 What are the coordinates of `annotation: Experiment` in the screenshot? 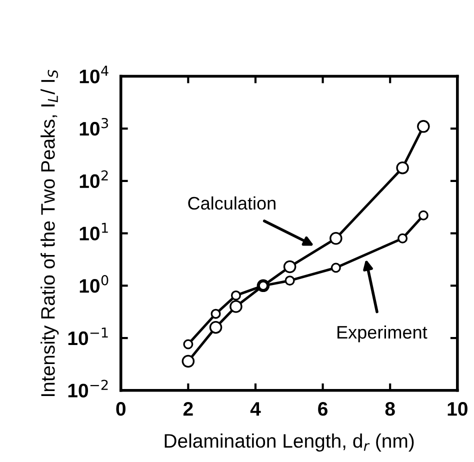 It's located at (383, 333).